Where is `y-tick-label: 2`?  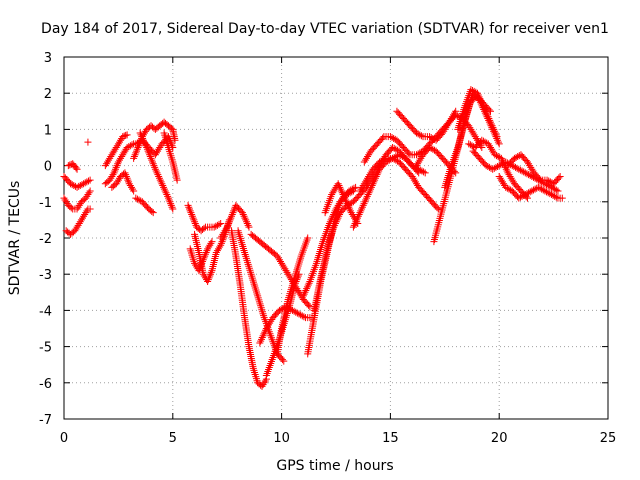
y-tick-label: 2 is located at coordinates (48, 94).